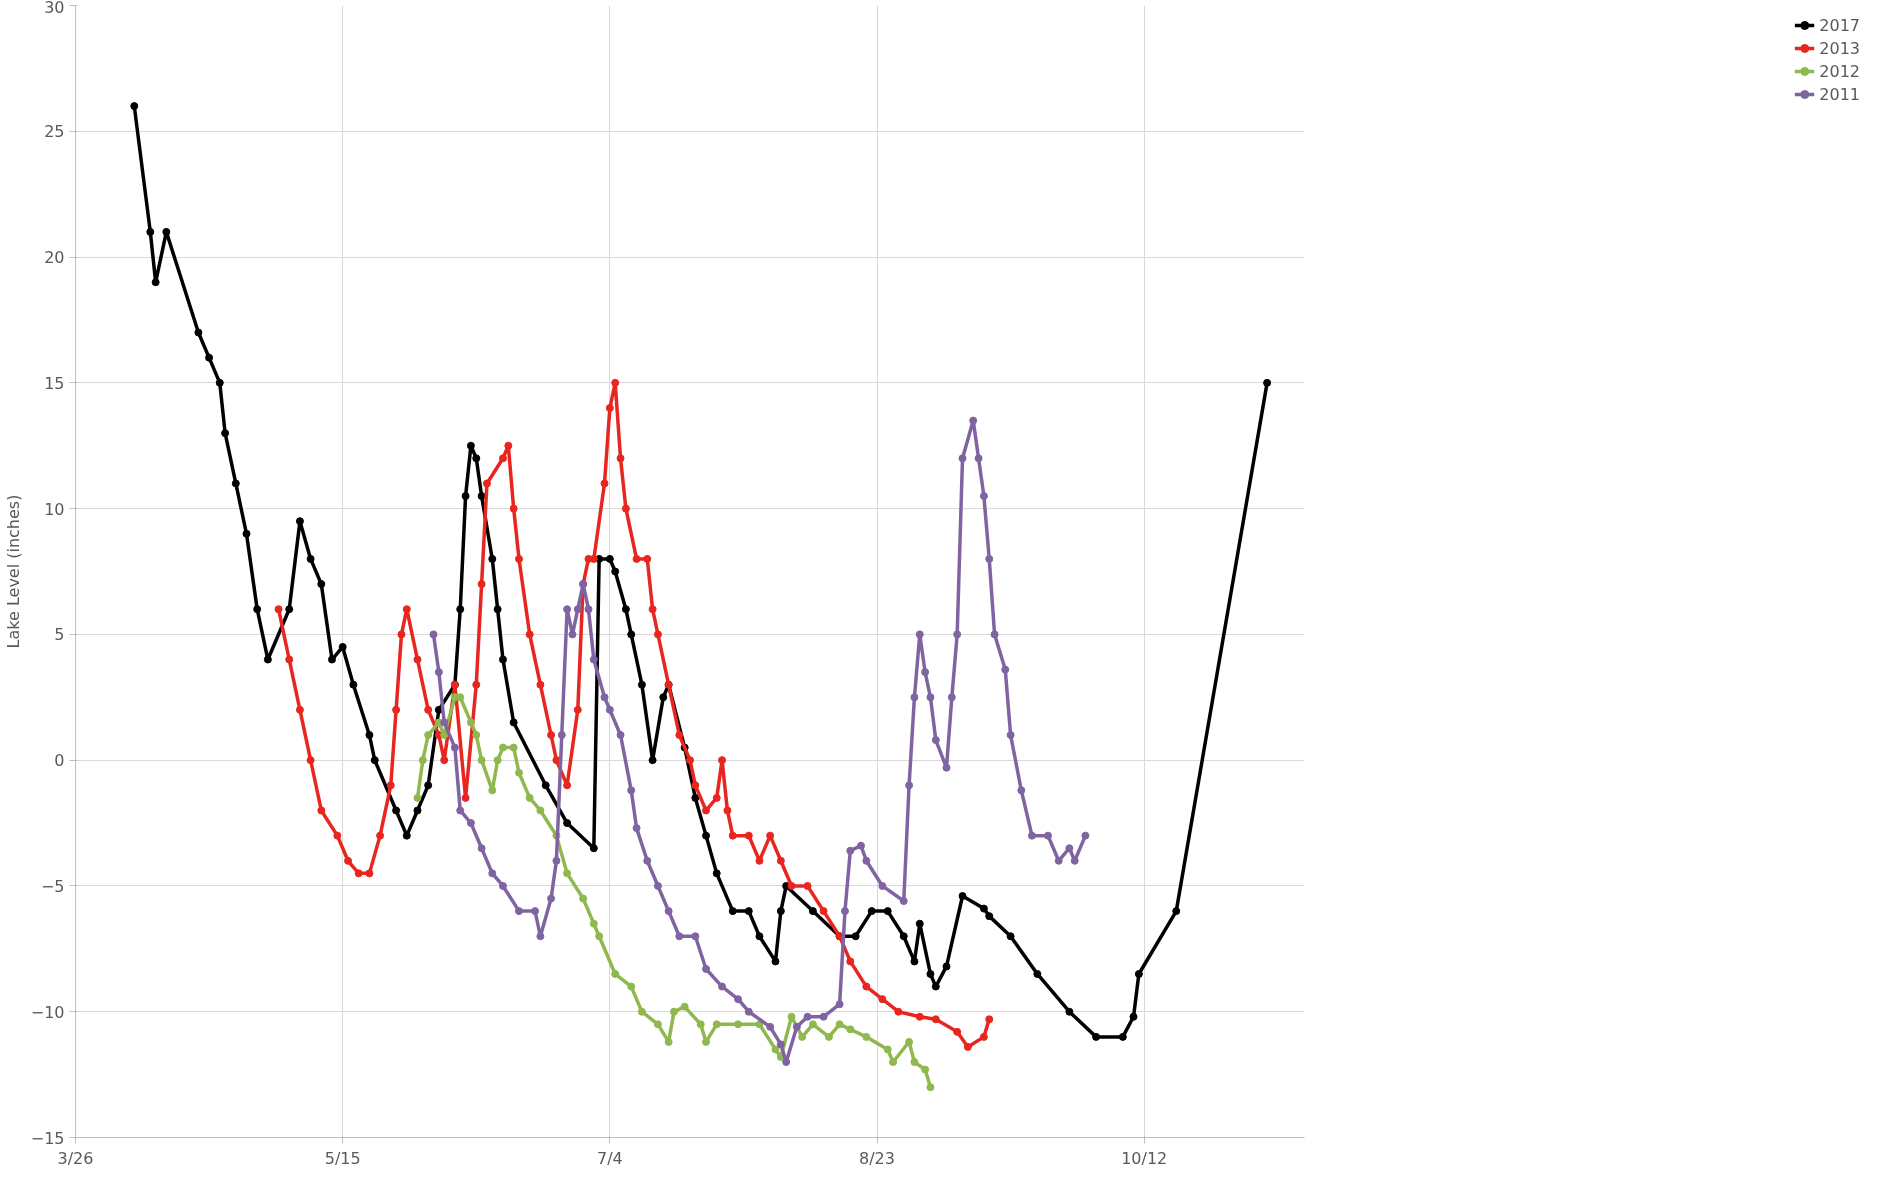 This screenshot has width=1887, height=1182. Describe the element at coordinates (1839, 71) in the screenshot. I see `legend-label: 2012` at that location.